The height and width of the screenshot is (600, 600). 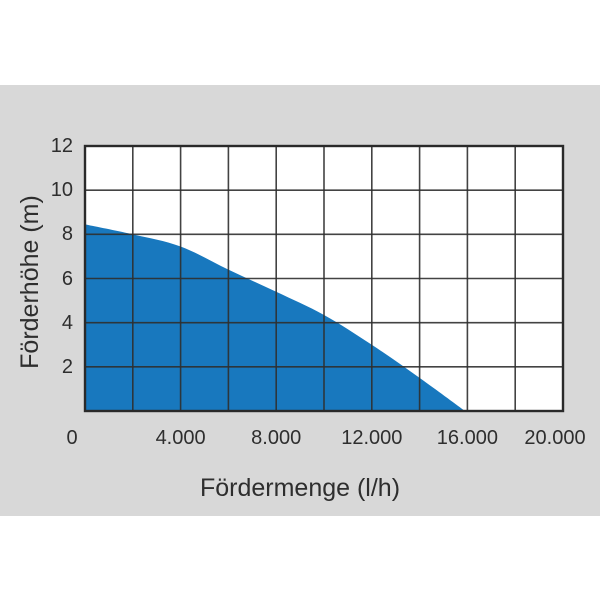 What do you see at coordinates (72, 438) in the screenshot?
I see `x-tick-label: 0` at bounding box center [72, 438].